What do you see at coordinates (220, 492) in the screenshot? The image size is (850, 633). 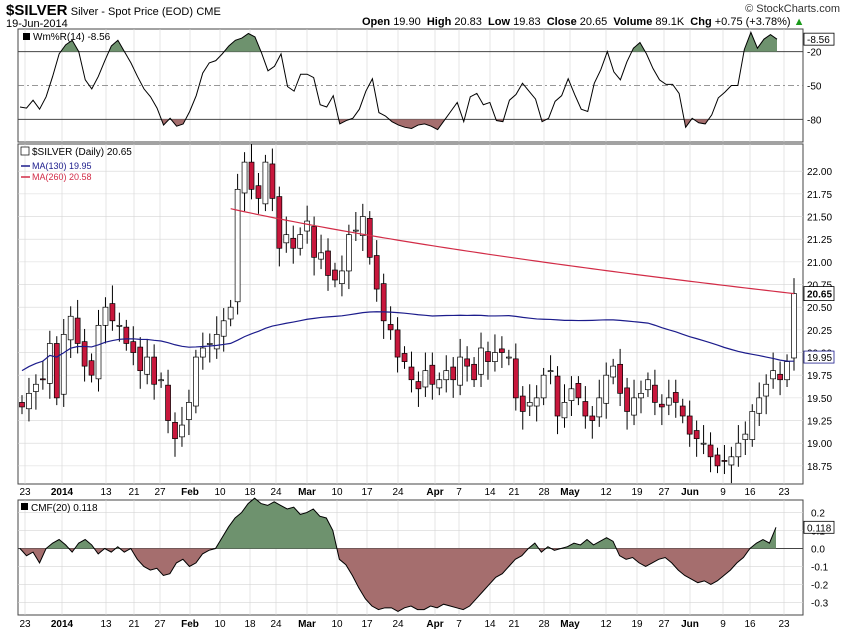 I see `price-xtick-6: 10` at bounding box center [220, 492].